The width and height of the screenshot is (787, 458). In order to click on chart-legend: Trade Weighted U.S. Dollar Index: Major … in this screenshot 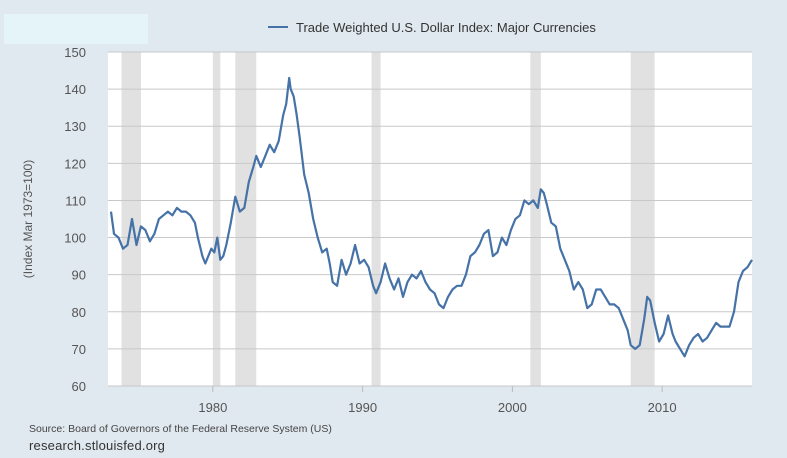, I will do `click(432, 27)`.